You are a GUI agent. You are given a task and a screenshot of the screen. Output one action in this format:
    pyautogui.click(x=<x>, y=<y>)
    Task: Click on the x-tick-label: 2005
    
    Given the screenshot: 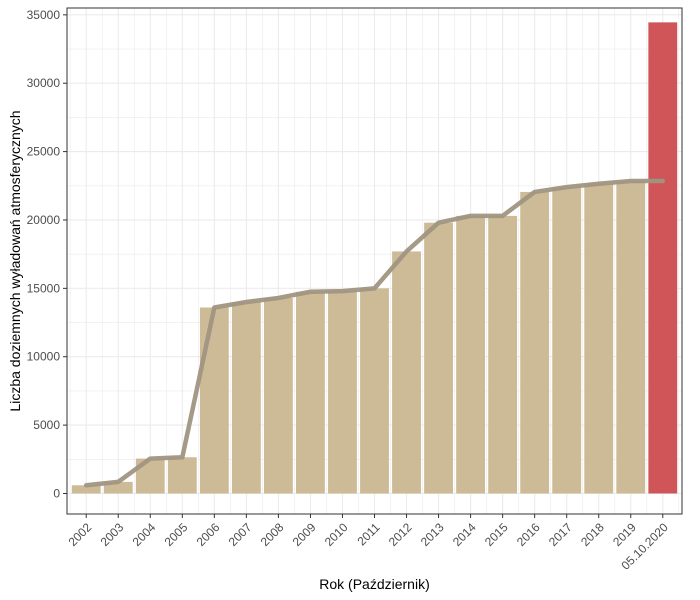 What is the action you would take?
    pyautogui.click(x=176, y=534)
    